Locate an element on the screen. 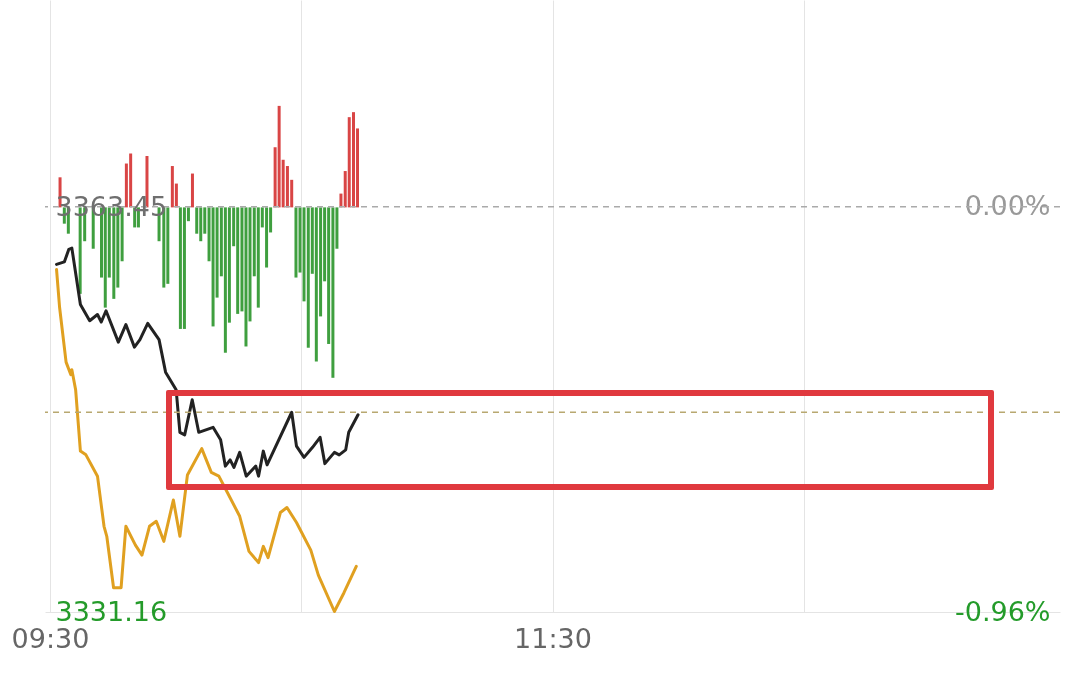 This screenshot has height=681, width=1080. line-series is located at coordinates (207, 362).